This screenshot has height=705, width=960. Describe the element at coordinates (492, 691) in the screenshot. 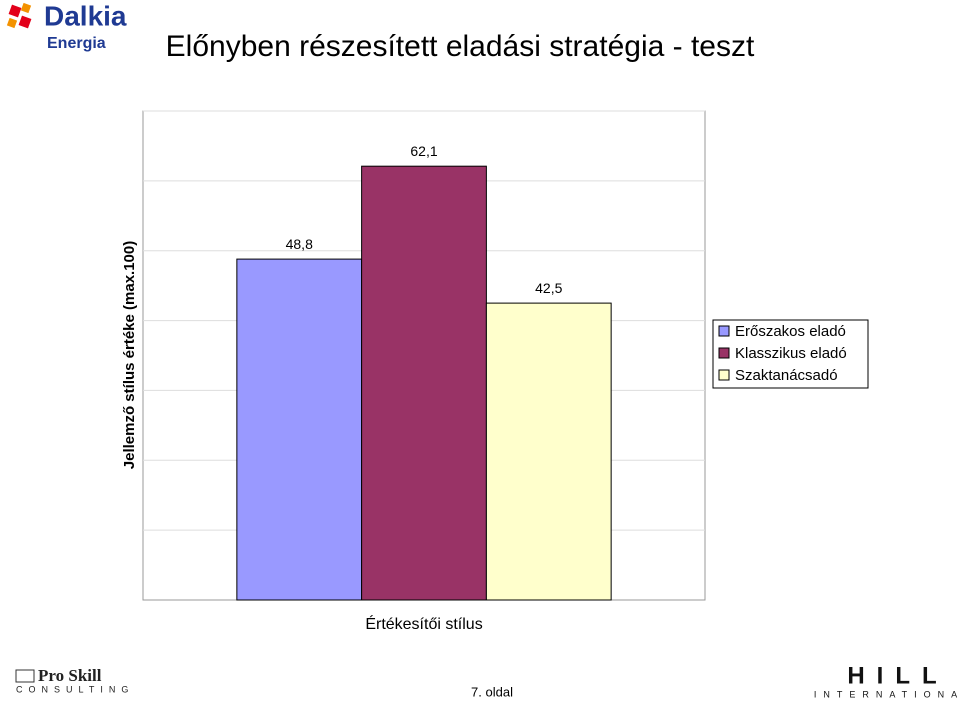

I see `page-number: 7. oldal` at that location.